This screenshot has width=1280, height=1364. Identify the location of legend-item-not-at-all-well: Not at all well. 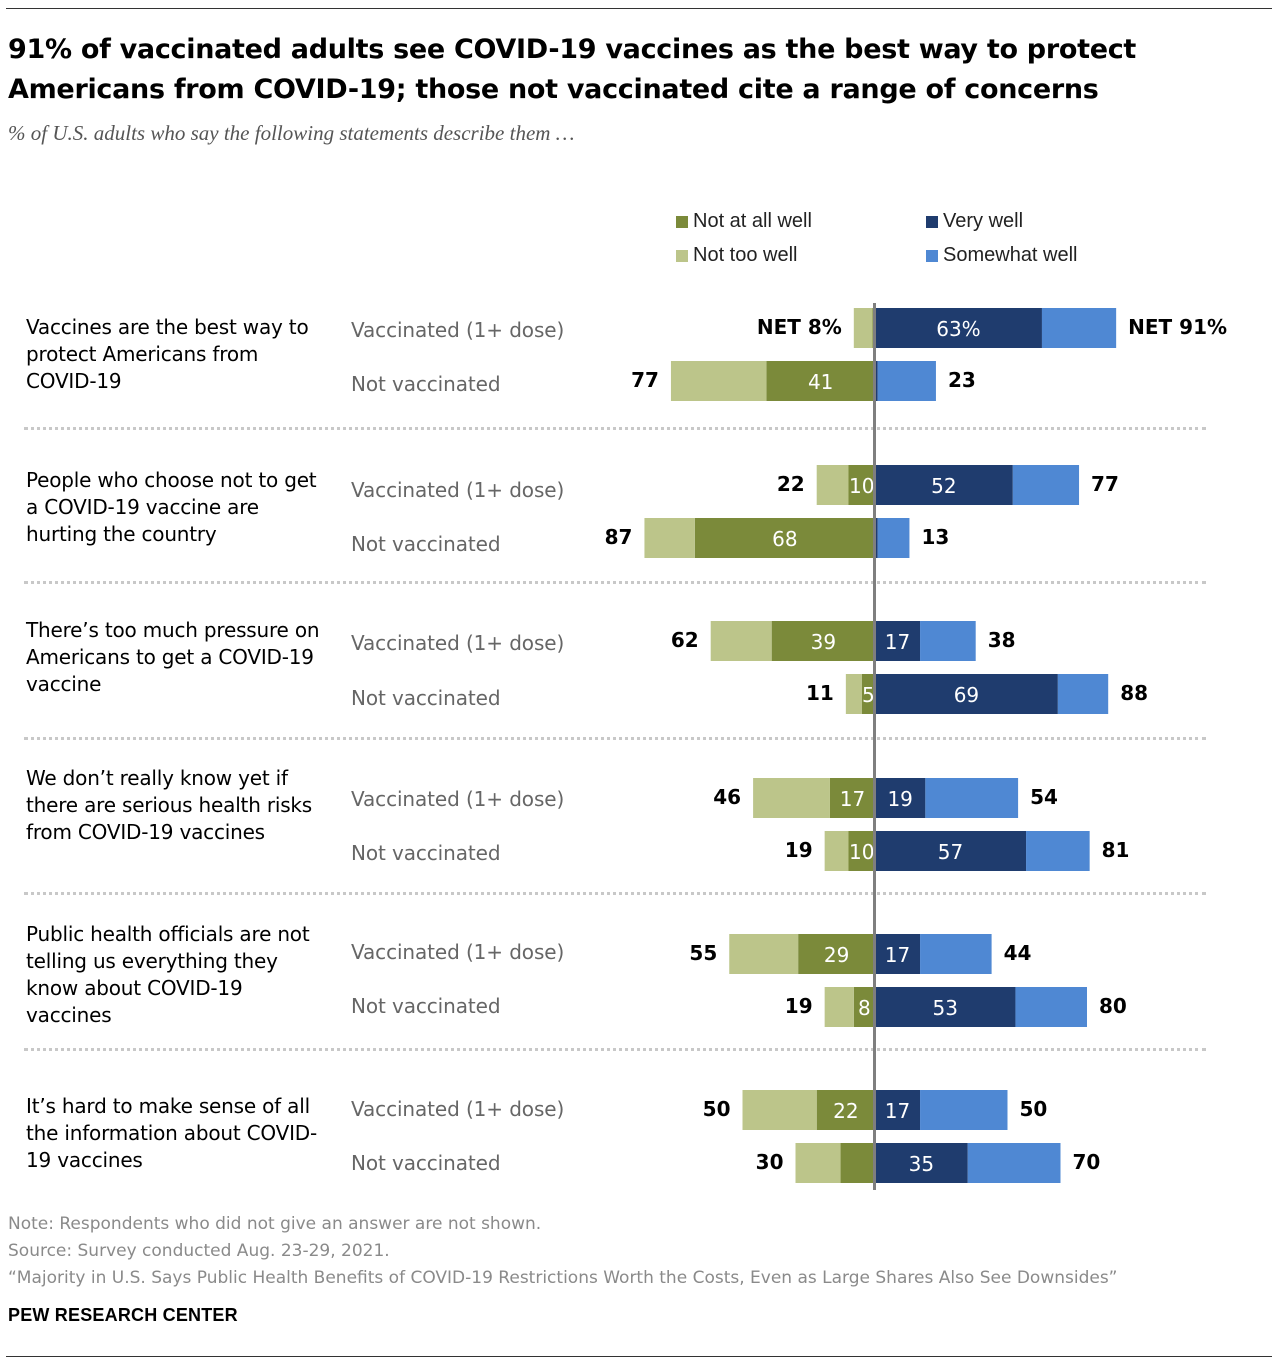
(744, 221).